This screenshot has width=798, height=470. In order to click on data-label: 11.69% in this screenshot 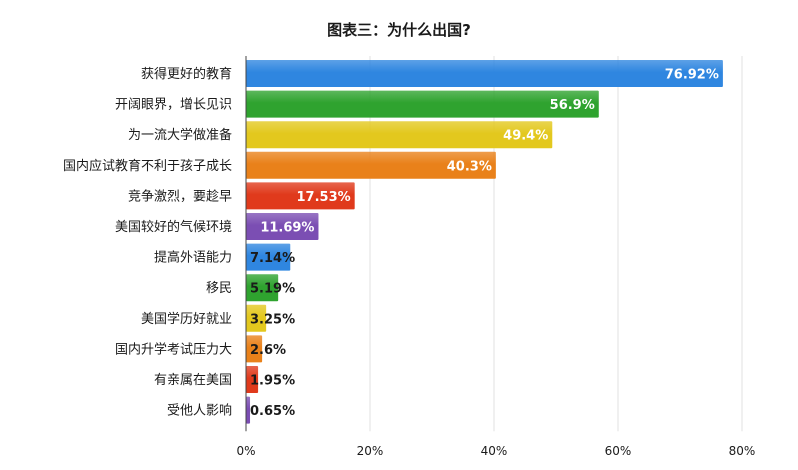, I will do `click(287, 228)`.